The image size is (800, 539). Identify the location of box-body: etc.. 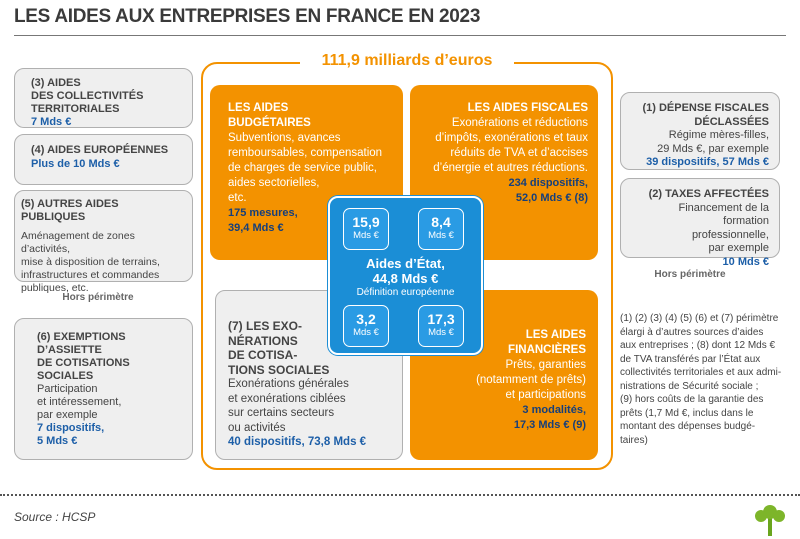
(237, 198).